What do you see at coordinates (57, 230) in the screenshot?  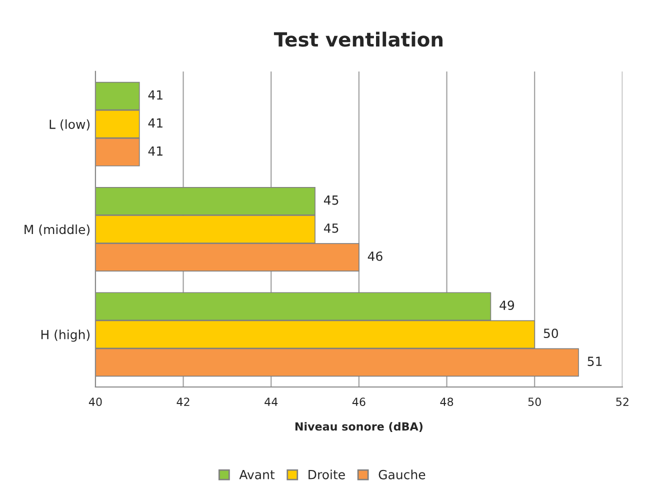 I see `y-tick-label: M (middle)` at bounding box center [57, 230].